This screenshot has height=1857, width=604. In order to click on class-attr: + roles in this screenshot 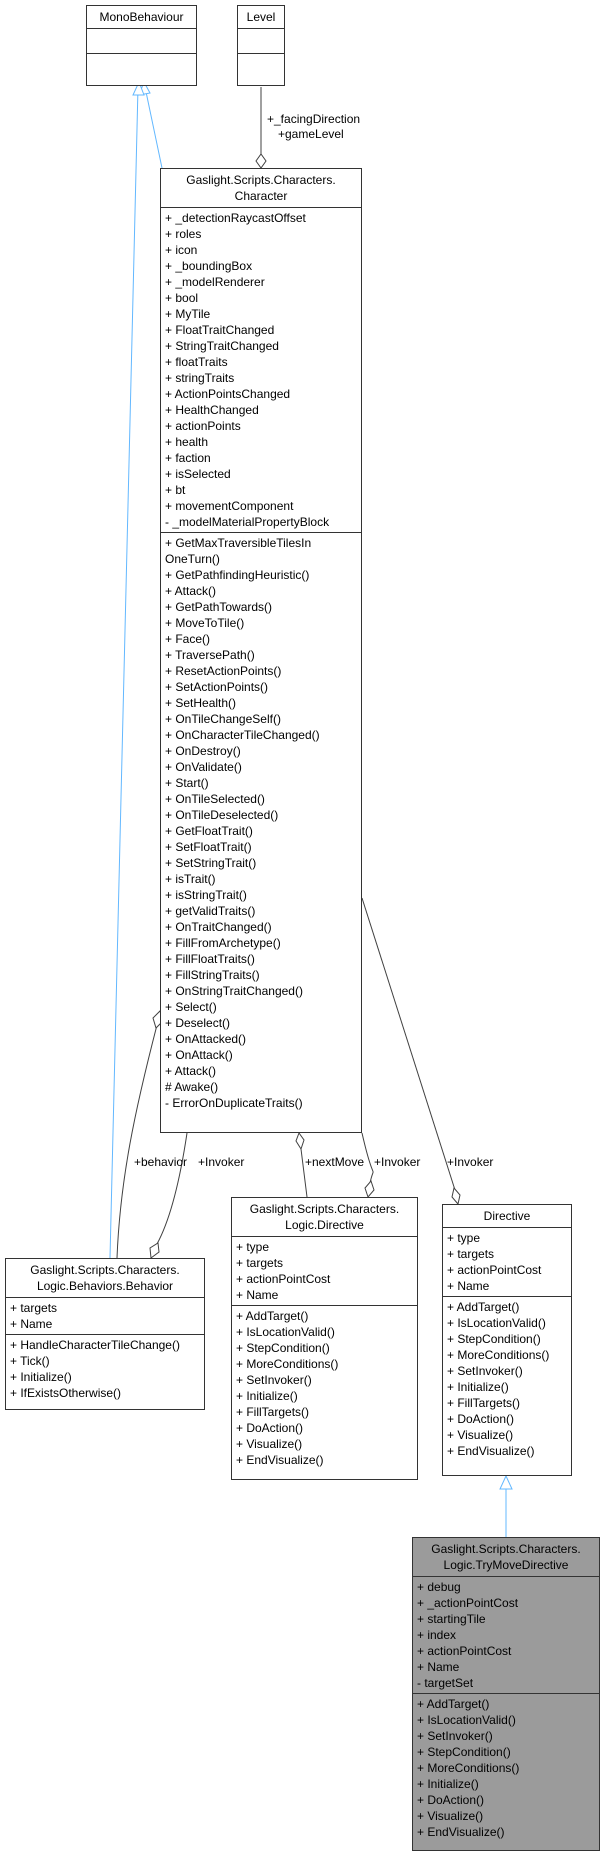, I will do `click(183, 234)`.